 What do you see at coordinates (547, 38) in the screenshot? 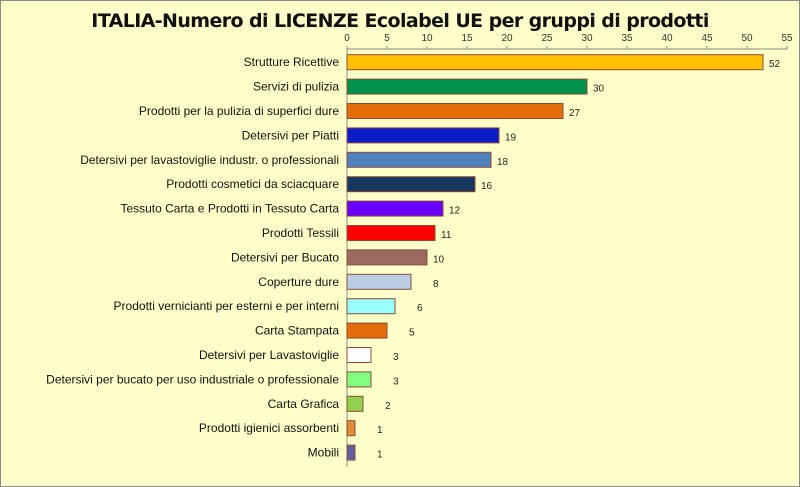
I see `x-tick-label: 25` at bounding box center [547, 38].